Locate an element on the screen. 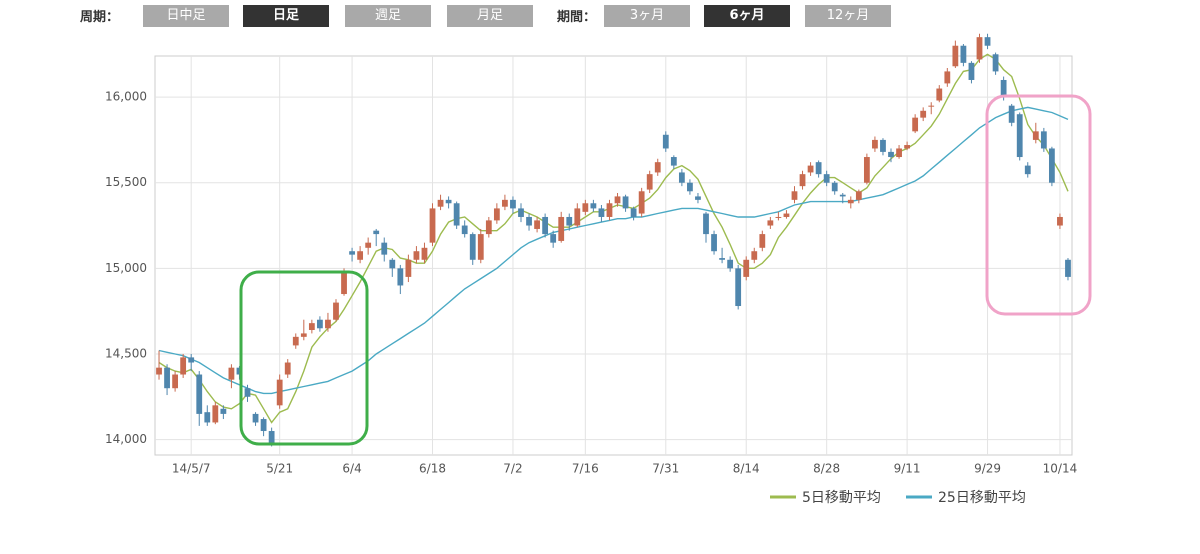 Image resolution: width=1200 pixels, height=554 pixels. x-tick-label: 9/11 is located at coordinates (907, 469).